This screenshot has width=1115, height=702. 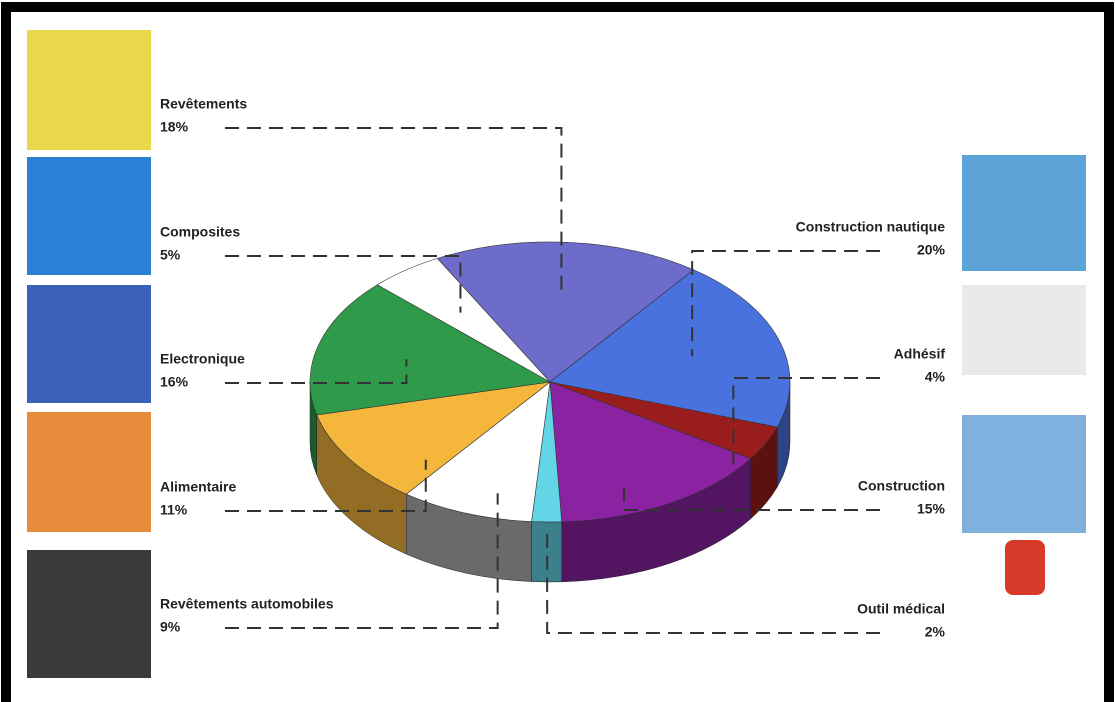 I want to click on value-label: 9%, so click(x=170, y=627).